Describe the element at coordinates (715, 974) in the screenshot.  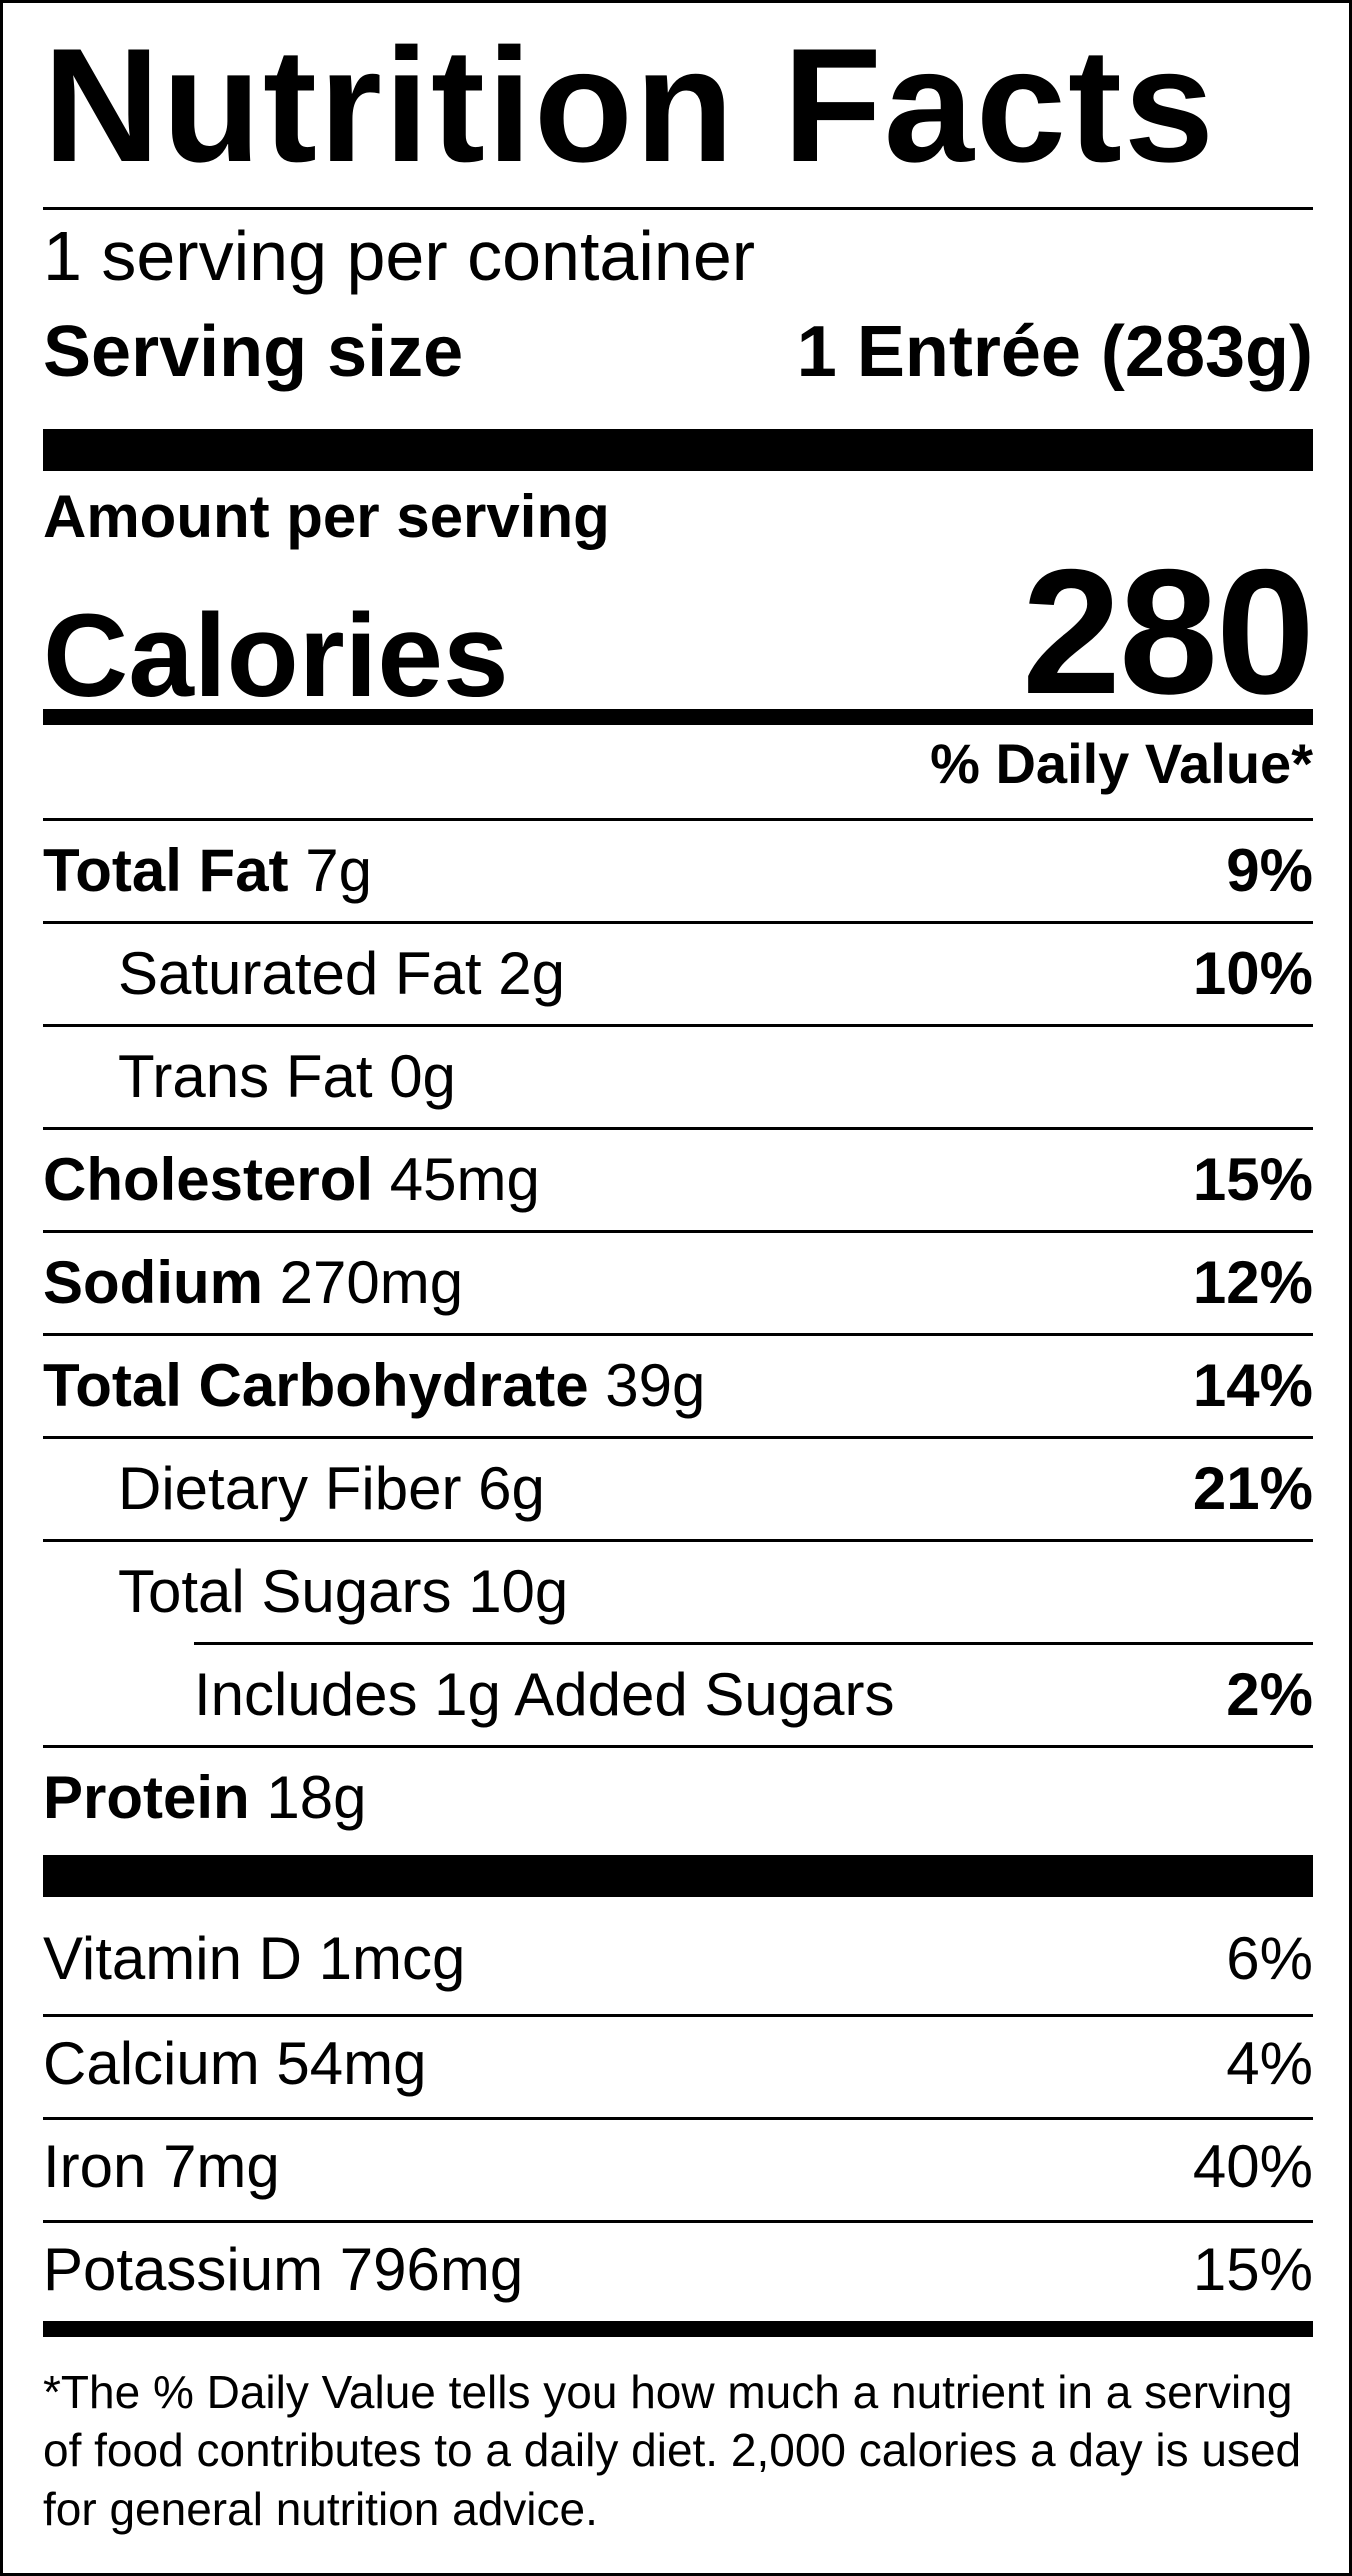
I see `nutrient-row-saturated-fat: Saturated Fat 2g 10%` at that location.